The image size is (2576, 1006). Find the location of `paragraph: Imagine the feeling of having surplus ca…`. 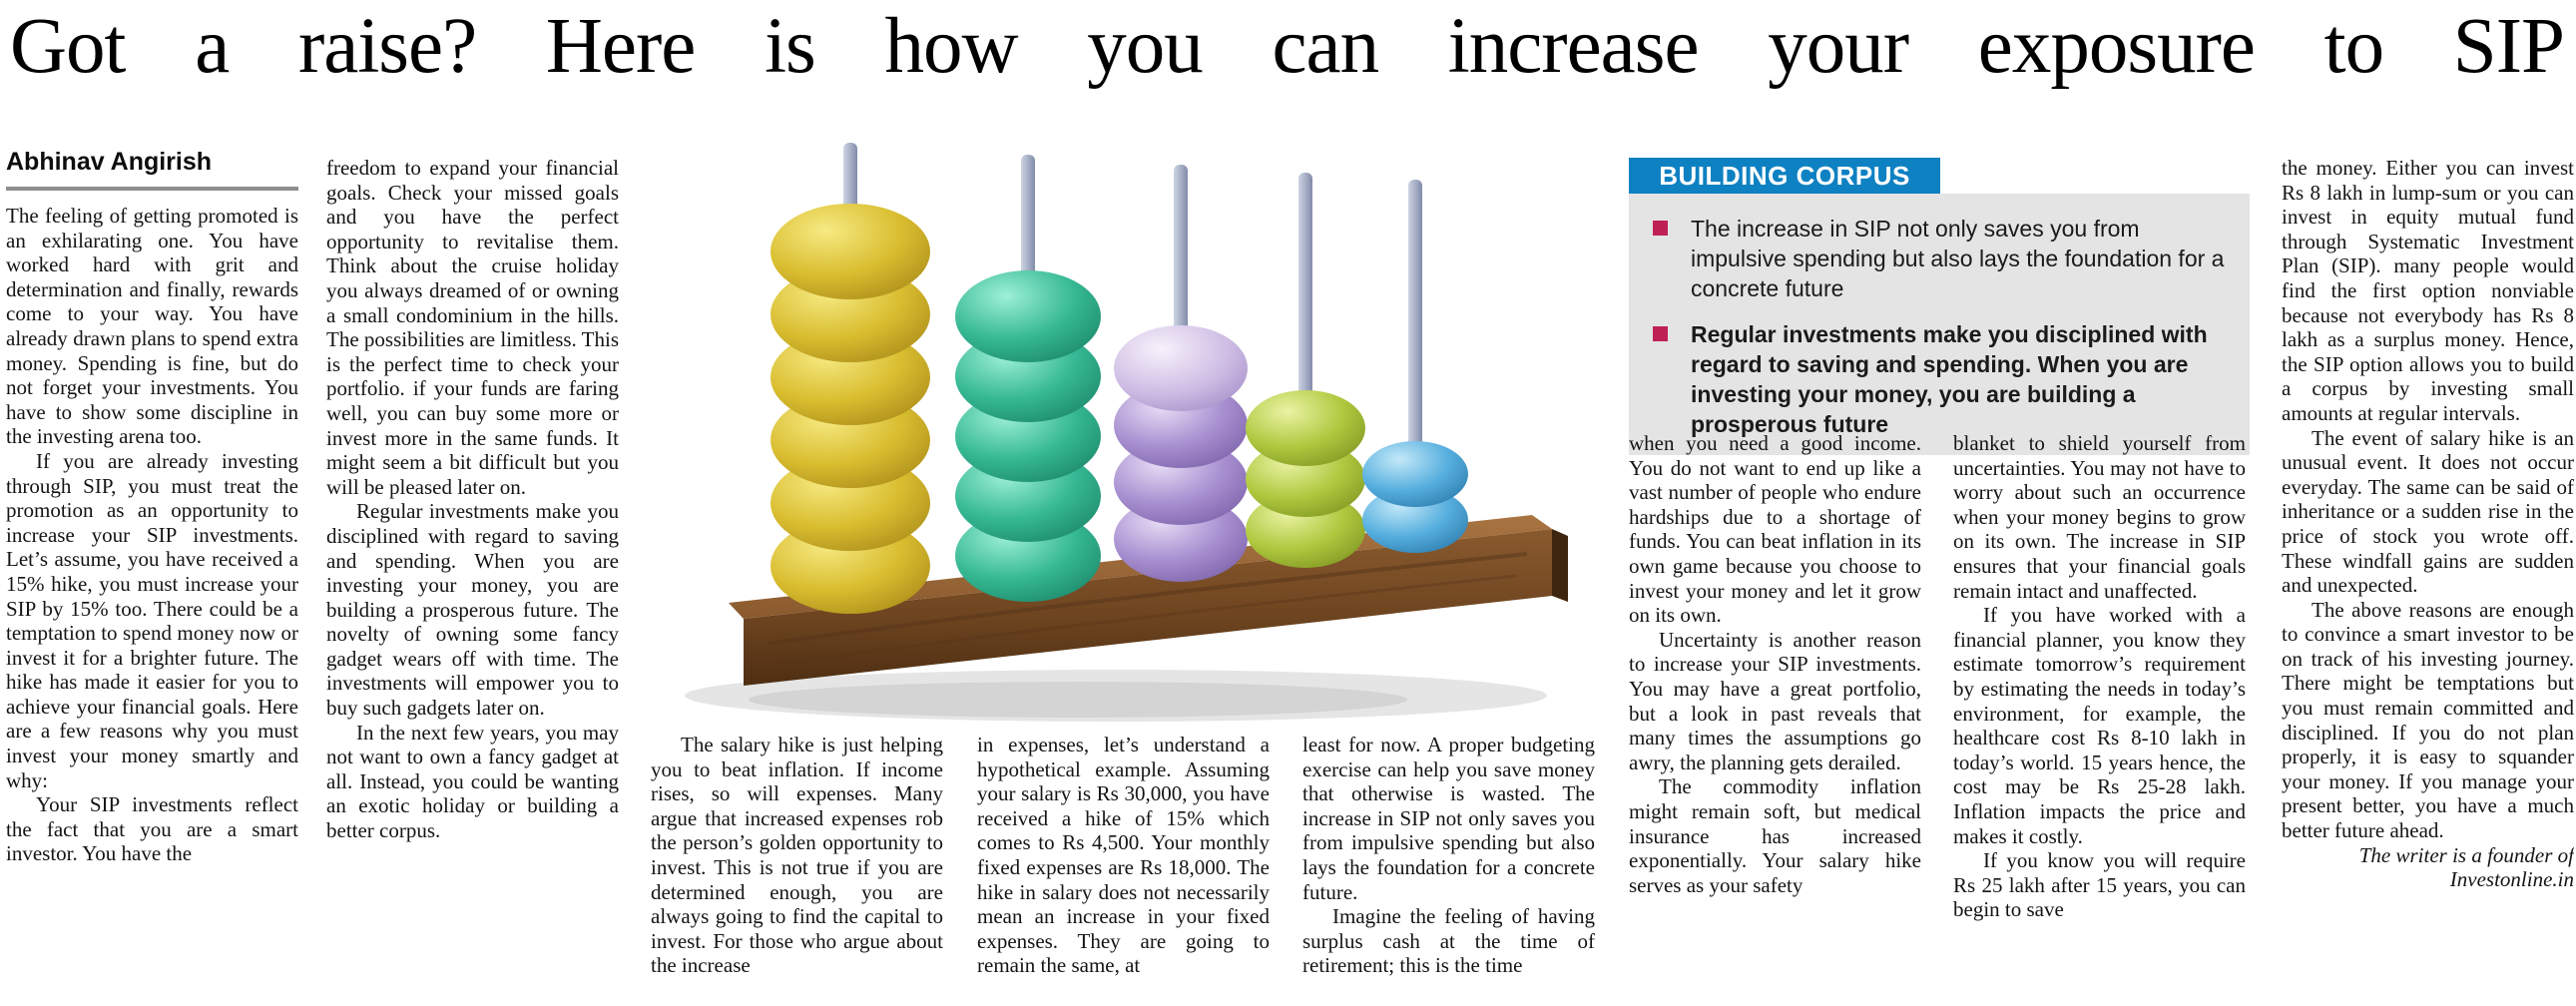

paragraph: Imagine the feeling of having surplus ca… is located at coordinates (1449, 941).